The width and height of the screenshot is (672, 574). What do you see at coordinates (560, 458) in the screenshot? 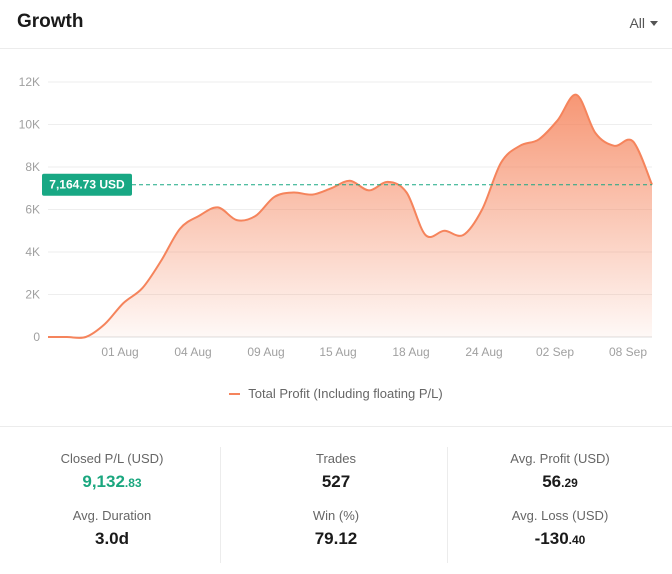
I see `stat-label: Avg. Profit (USD)` at bounding box center [560, 458].